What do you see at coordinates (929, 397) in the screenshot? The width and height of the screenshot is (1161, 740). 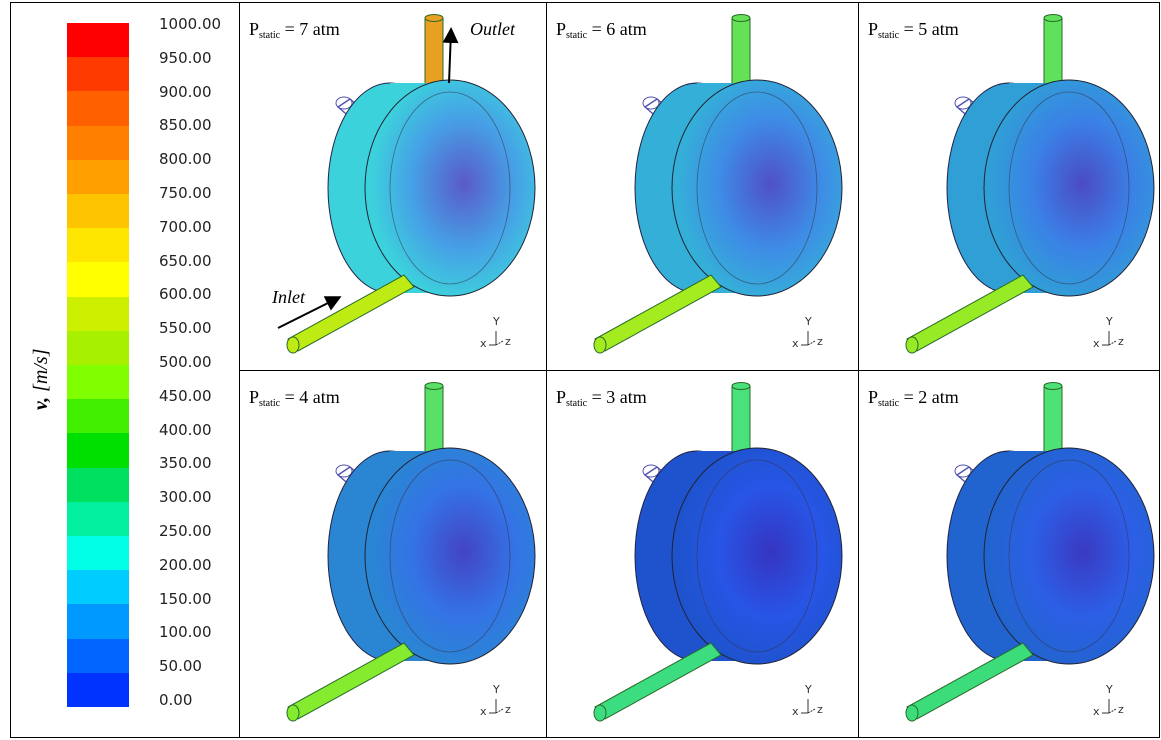 I see `pressure-value: = 2 atm` at bounding box center [929, 397].